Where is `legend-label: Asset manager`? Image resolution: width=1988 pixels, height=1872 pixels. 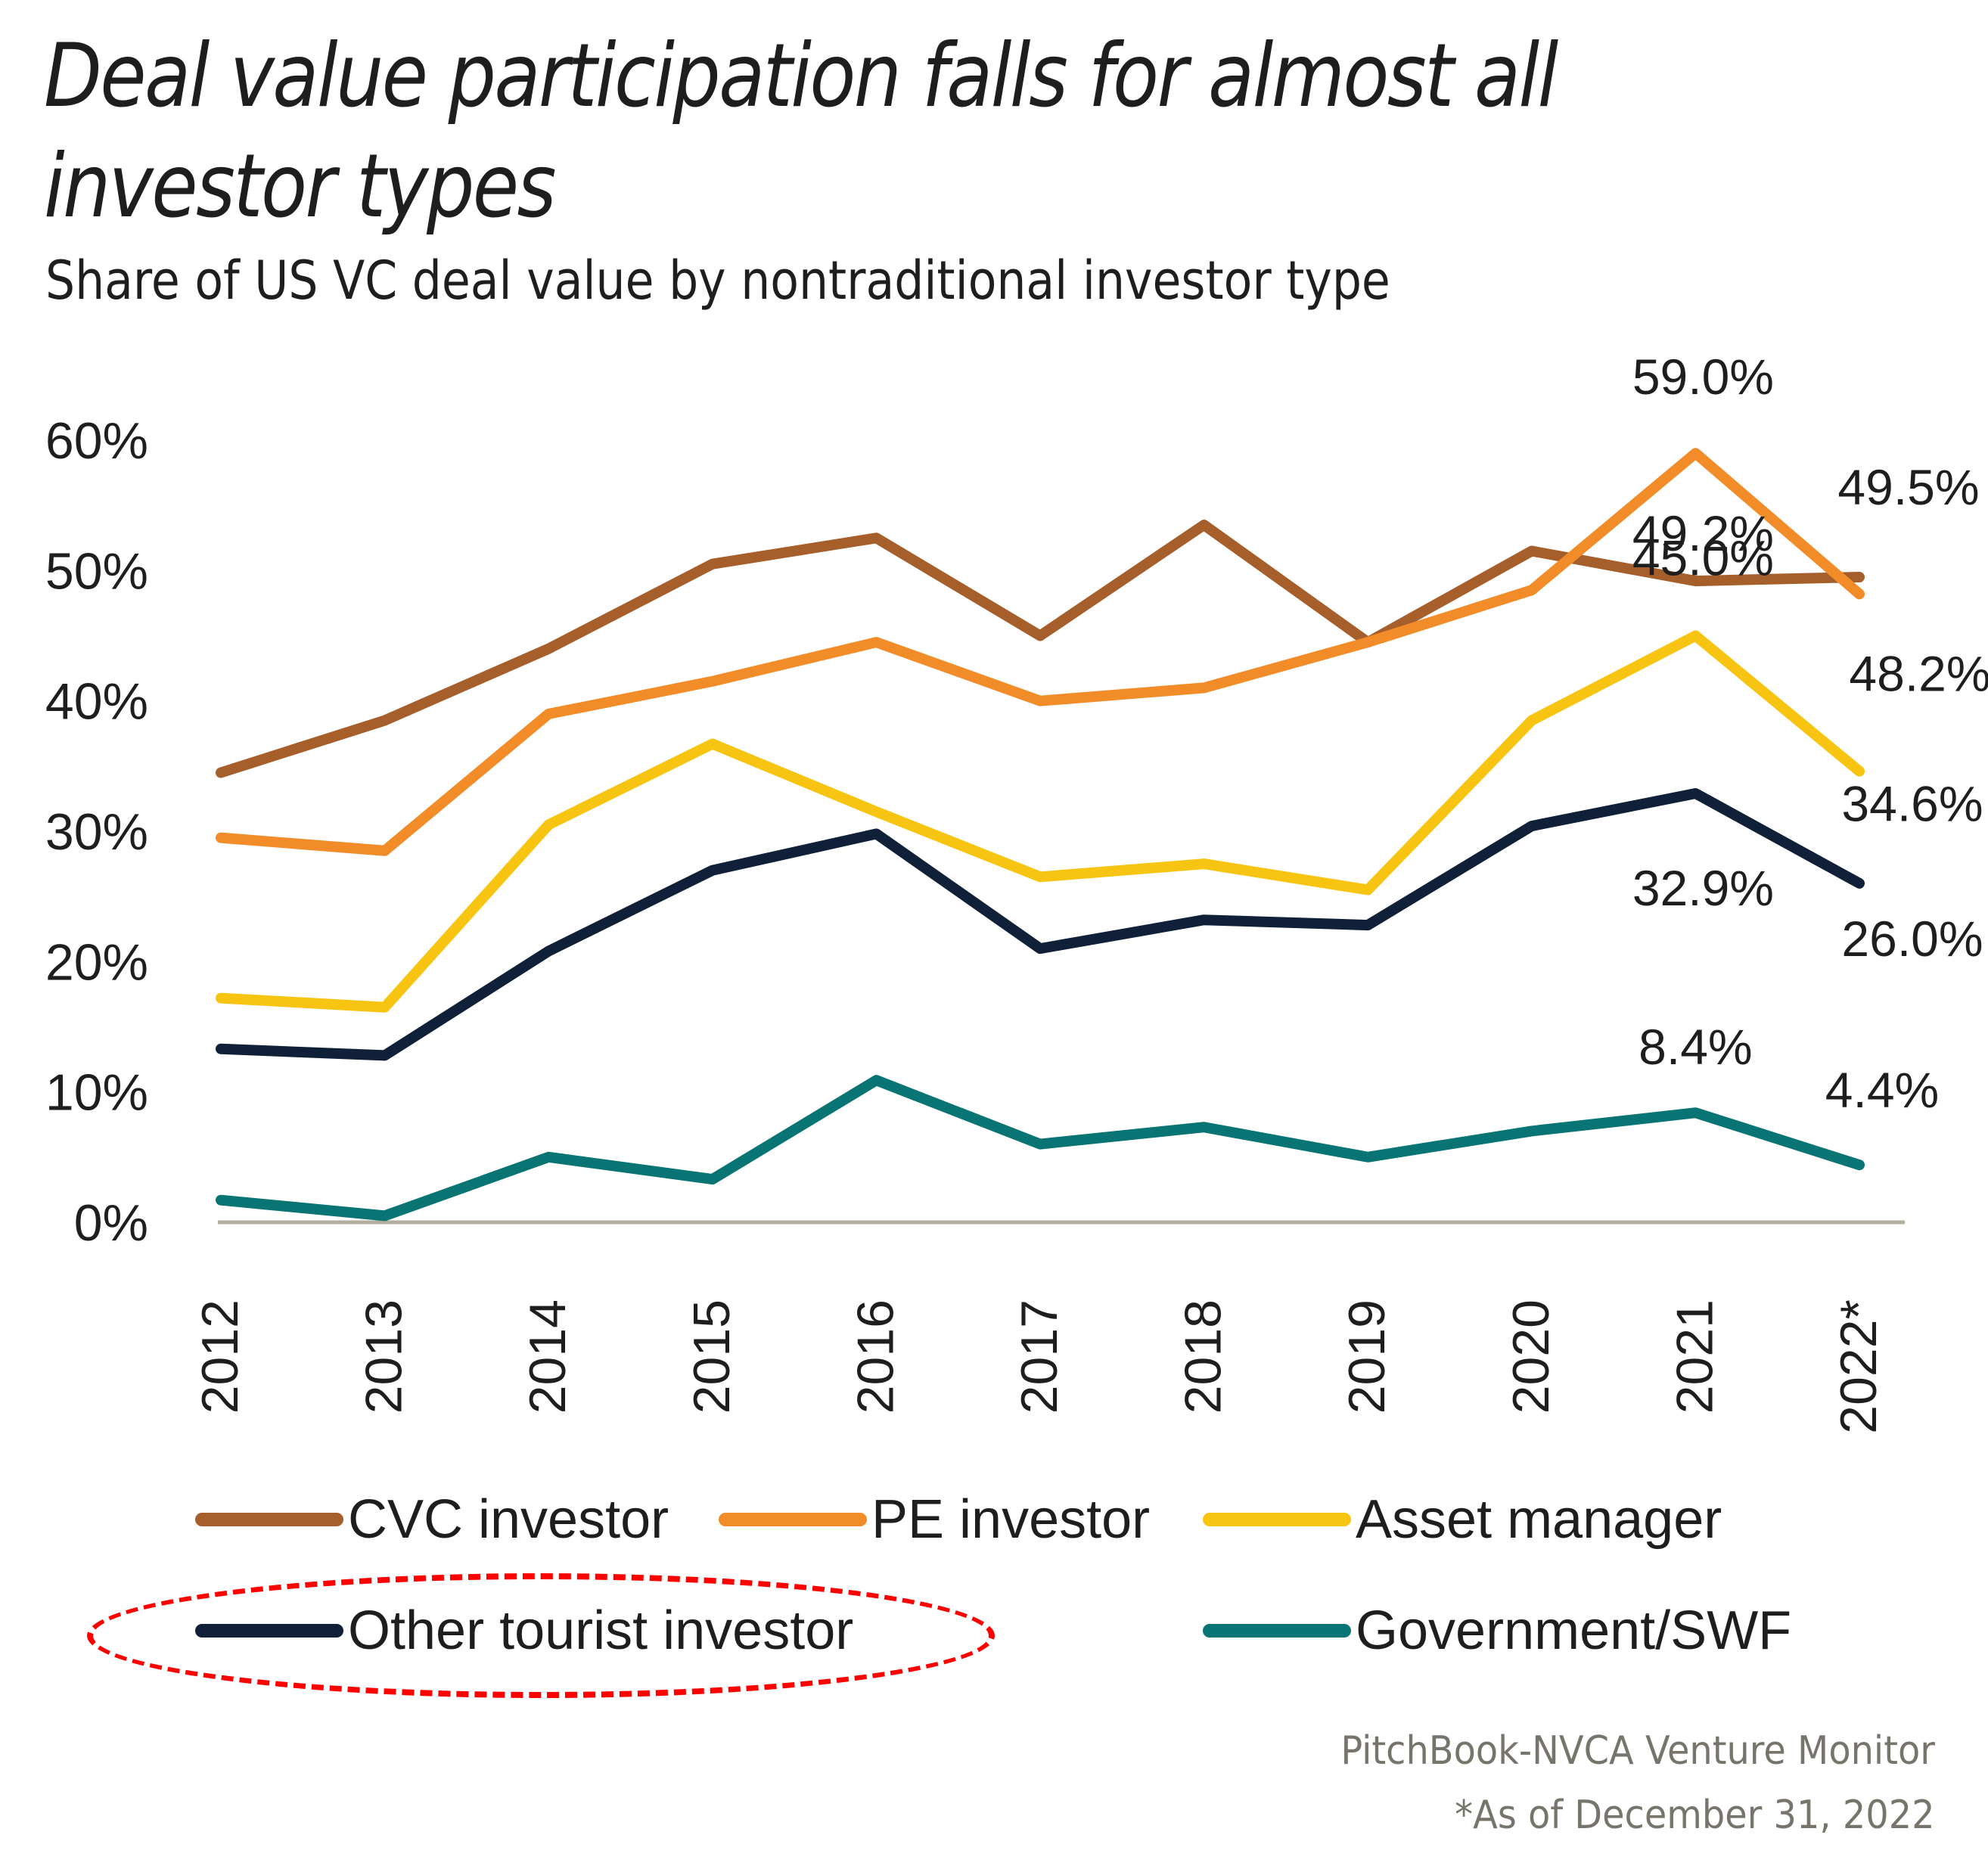
legend-label: Asset manager is located at coordinates (1539, 1519).